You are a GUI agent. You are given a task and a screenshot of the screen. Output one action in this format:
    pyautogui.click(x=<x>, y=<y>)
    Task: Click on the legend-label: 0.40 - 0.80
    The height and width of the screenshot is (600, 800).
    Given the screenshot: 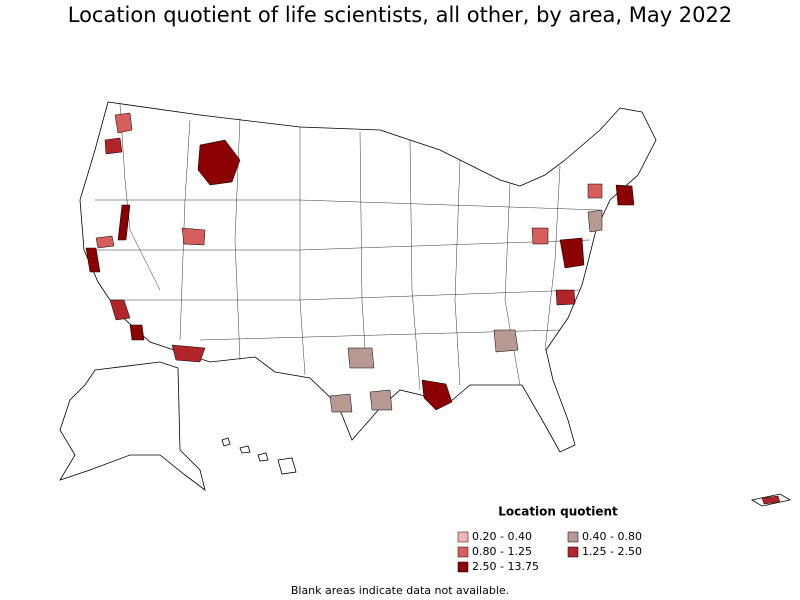 What is the action you would take?
    pyautogui.click(x=612, y=536)
    